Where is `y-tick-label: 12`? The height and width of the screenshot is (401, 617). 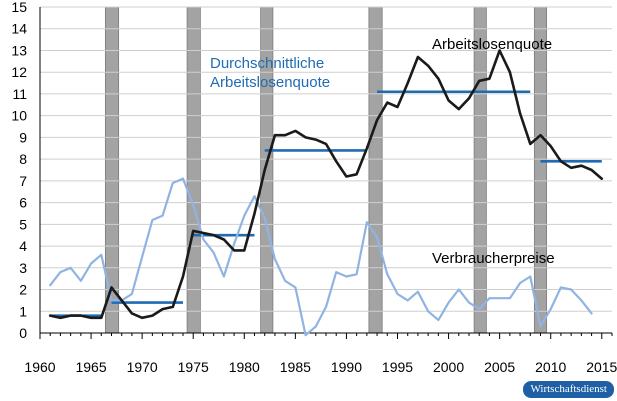 y-tick-label: 12 is located at coordinates (19, 72).